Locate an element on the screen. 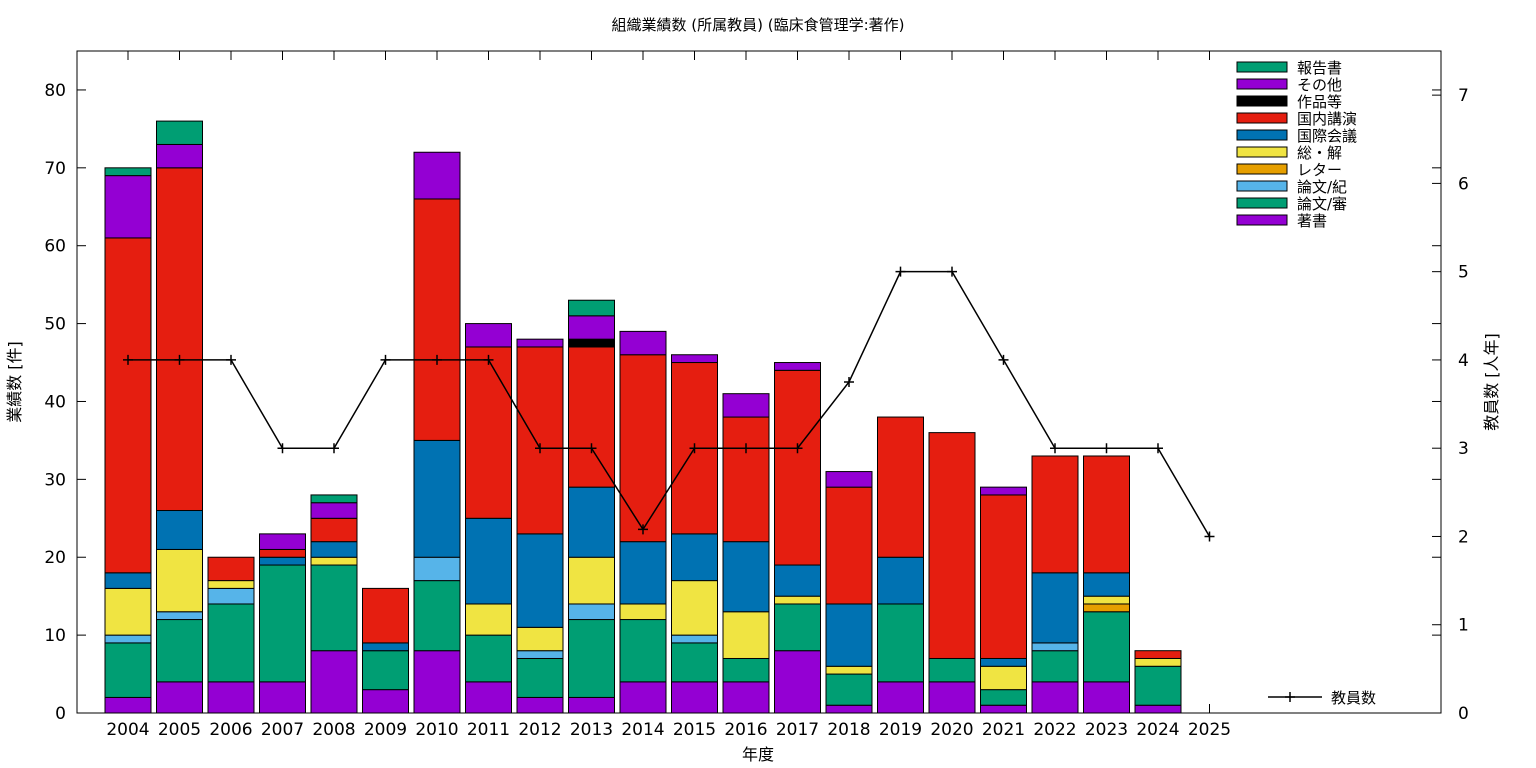  x-tick-label: 2013 is located at coordinates (591, 730).